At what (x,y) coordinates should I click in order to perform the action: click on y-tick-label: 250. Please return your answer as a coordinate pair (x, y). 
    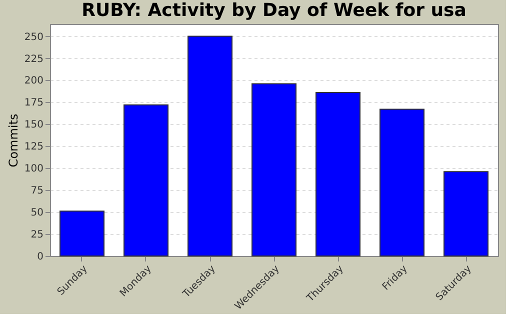
    Looking at the image, I should click on (34, 37).